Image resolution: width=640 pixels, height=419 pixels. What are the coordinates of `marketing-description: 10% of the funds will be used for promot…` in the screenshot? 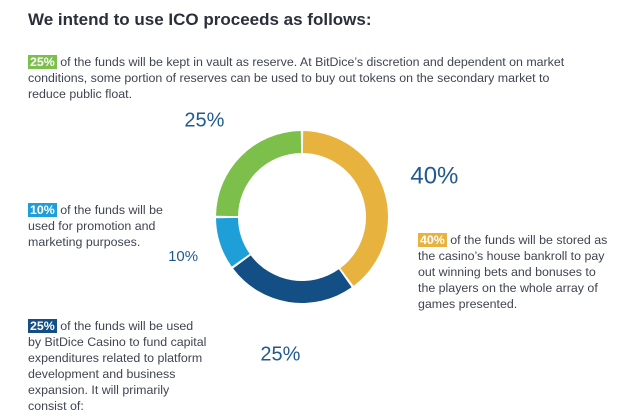 It's located at (103, 226).